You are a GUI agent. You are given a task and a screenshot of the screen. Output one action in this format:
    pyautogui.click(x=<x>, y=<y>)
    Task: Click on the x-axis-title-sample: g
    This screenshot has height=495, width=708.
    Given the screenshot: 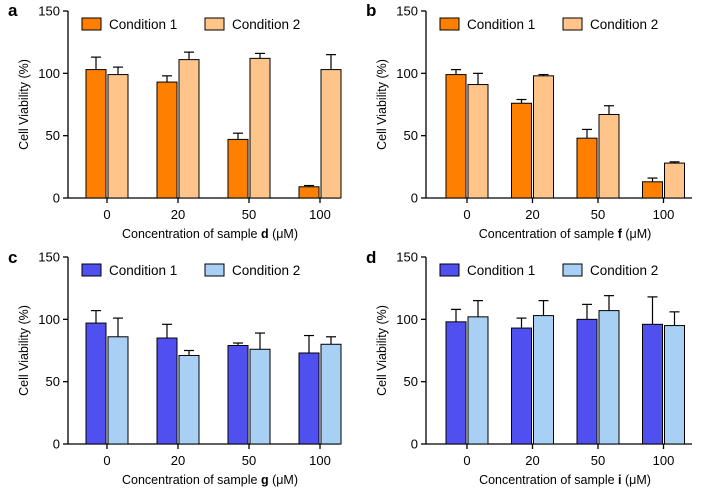 What is the action you would take?
    pyautogui.click(x=265, y=480)
    